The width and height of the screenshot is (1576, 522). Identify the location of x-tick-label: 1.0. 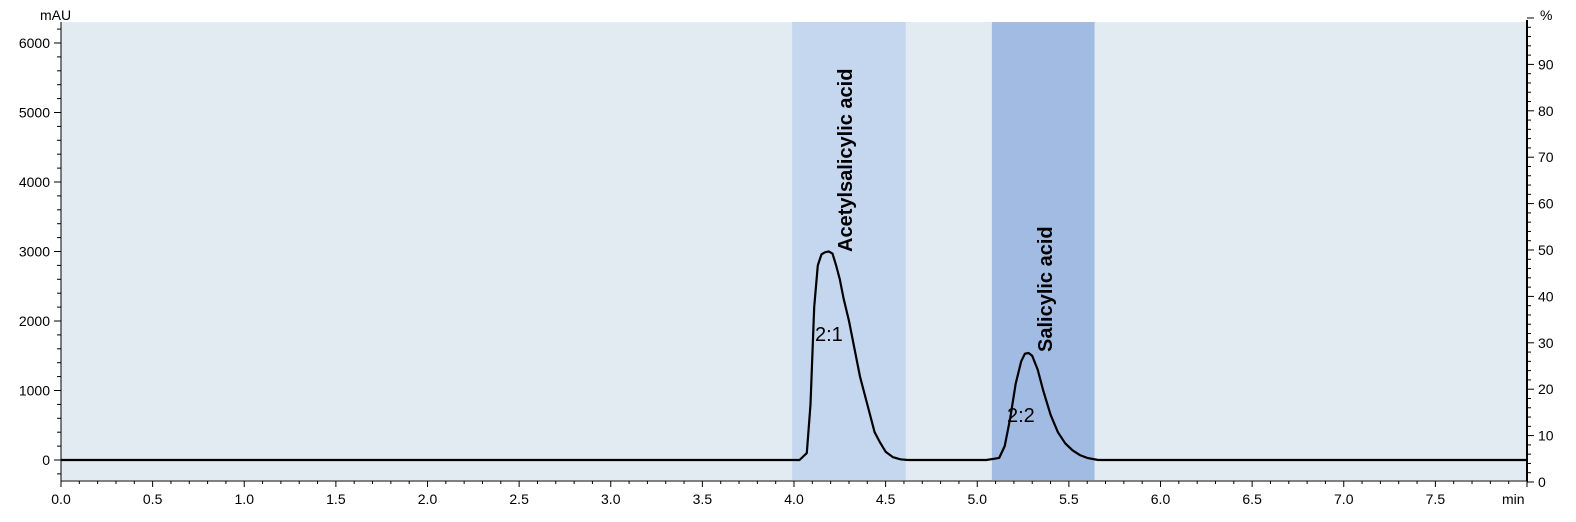
(245, 499).